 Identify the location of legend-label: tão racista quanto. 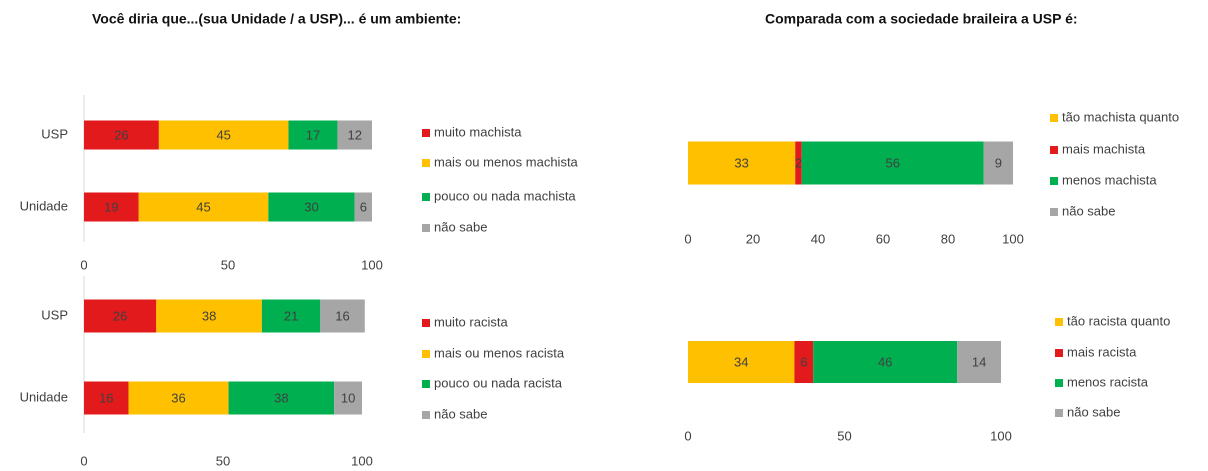
(1118, 320).